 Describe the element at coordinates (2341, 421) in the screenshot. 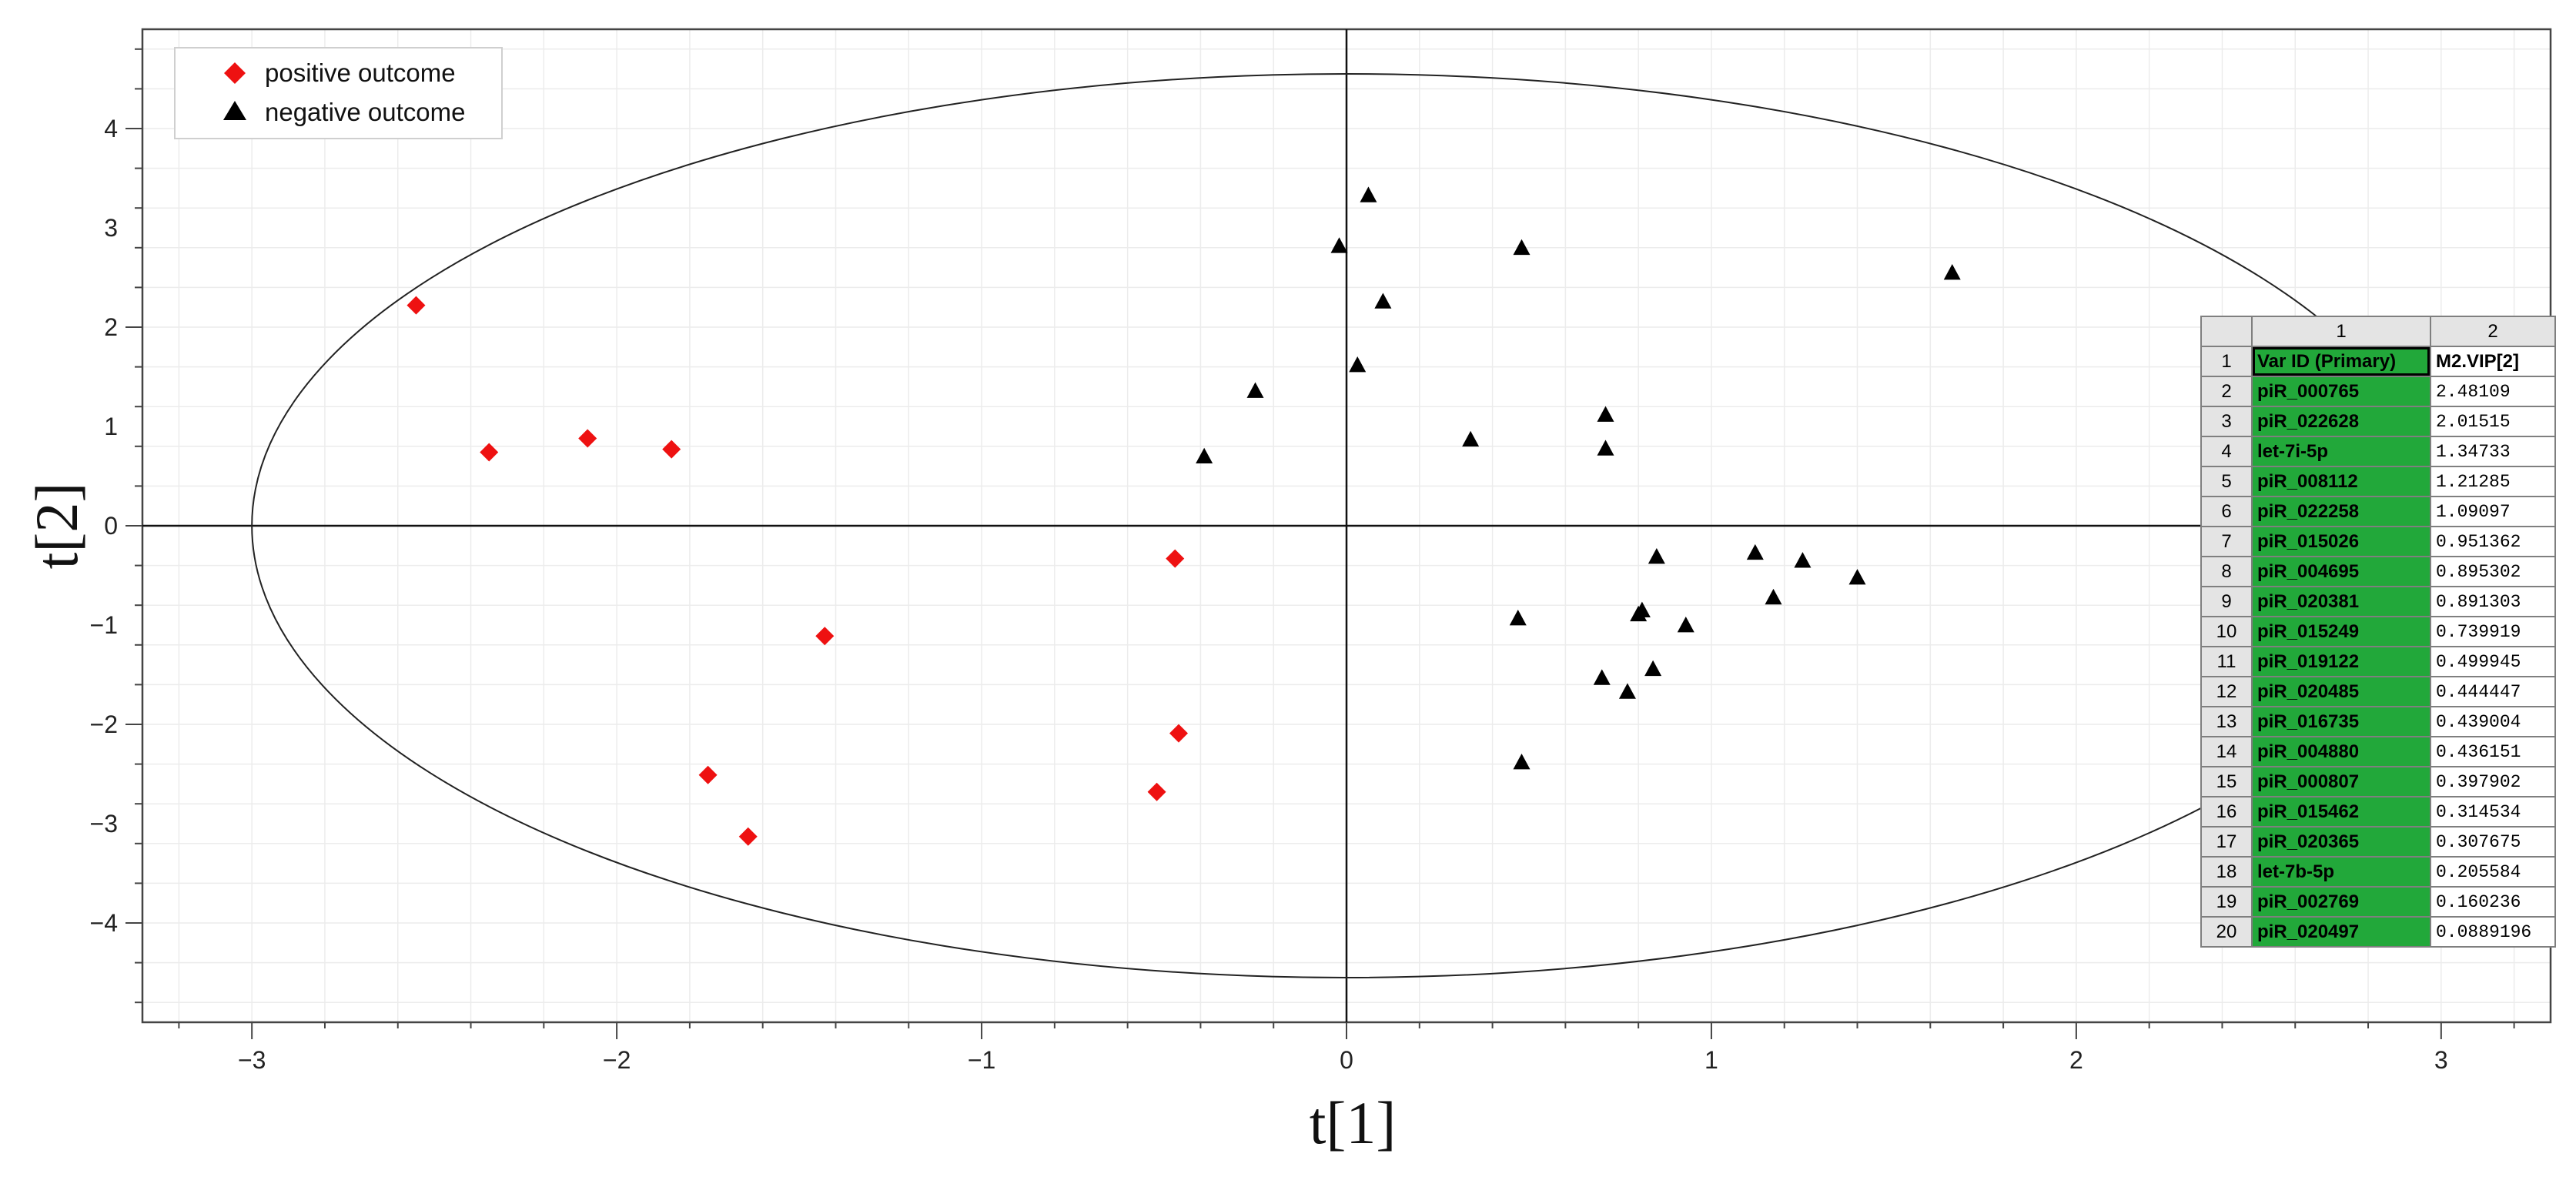

I see `vip-var-id-cell: piR_022628` at that location.